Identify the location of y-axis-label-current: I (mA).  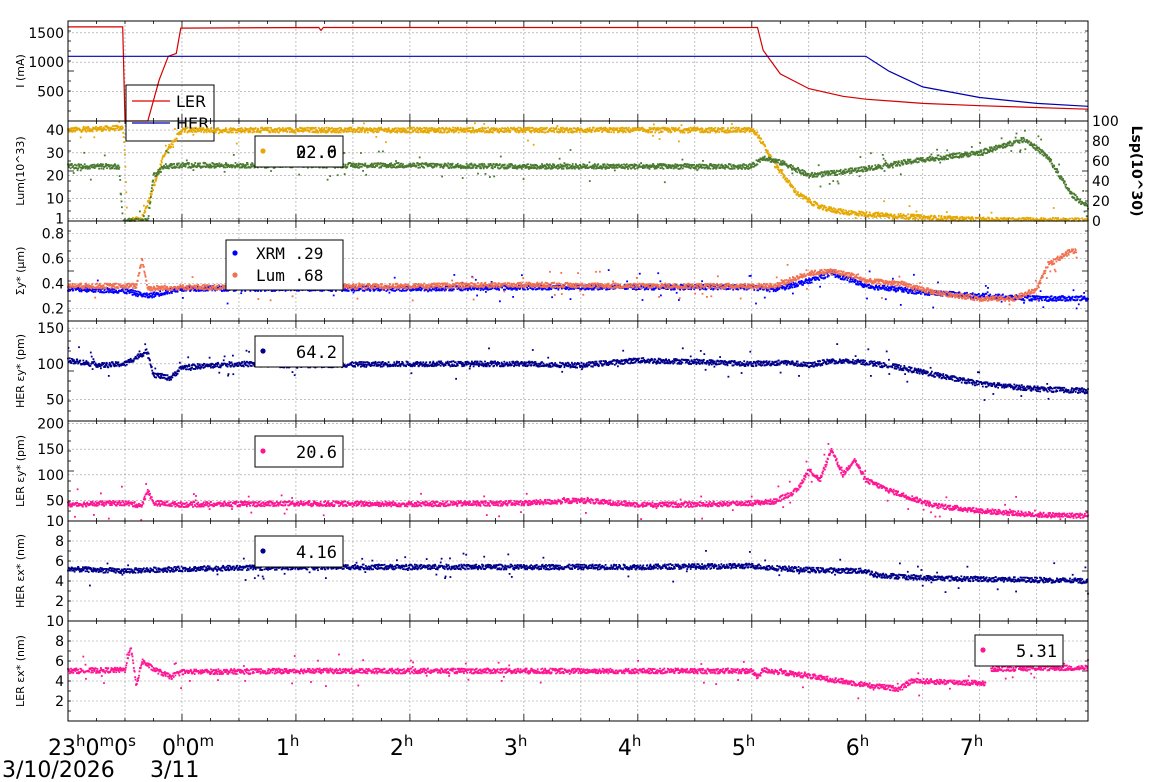
(20, 71).